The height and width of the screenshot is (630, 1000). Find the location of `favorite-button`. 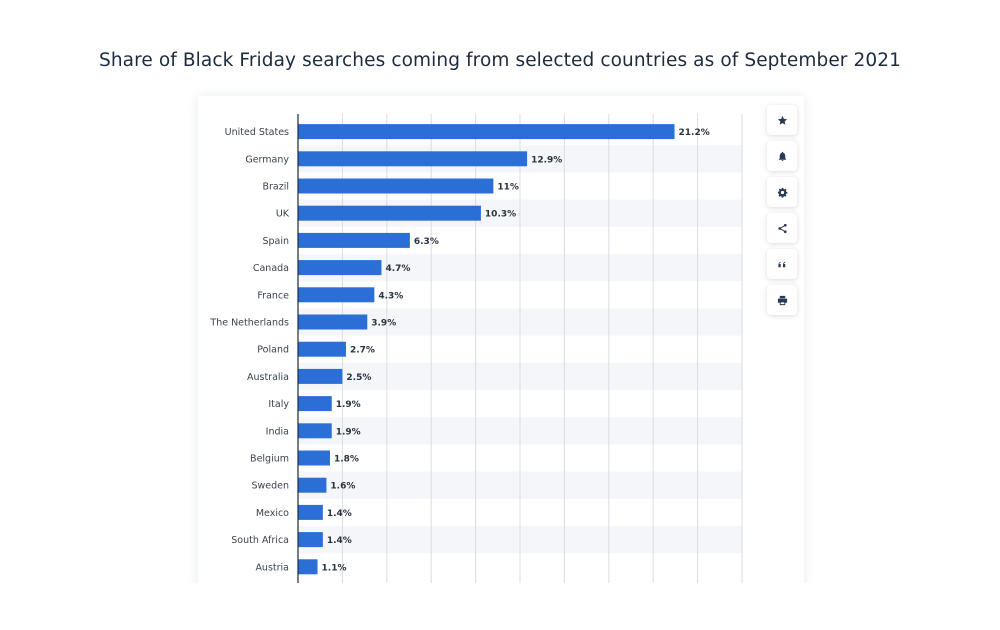

favorite-button is located at coordinates (782, 120).